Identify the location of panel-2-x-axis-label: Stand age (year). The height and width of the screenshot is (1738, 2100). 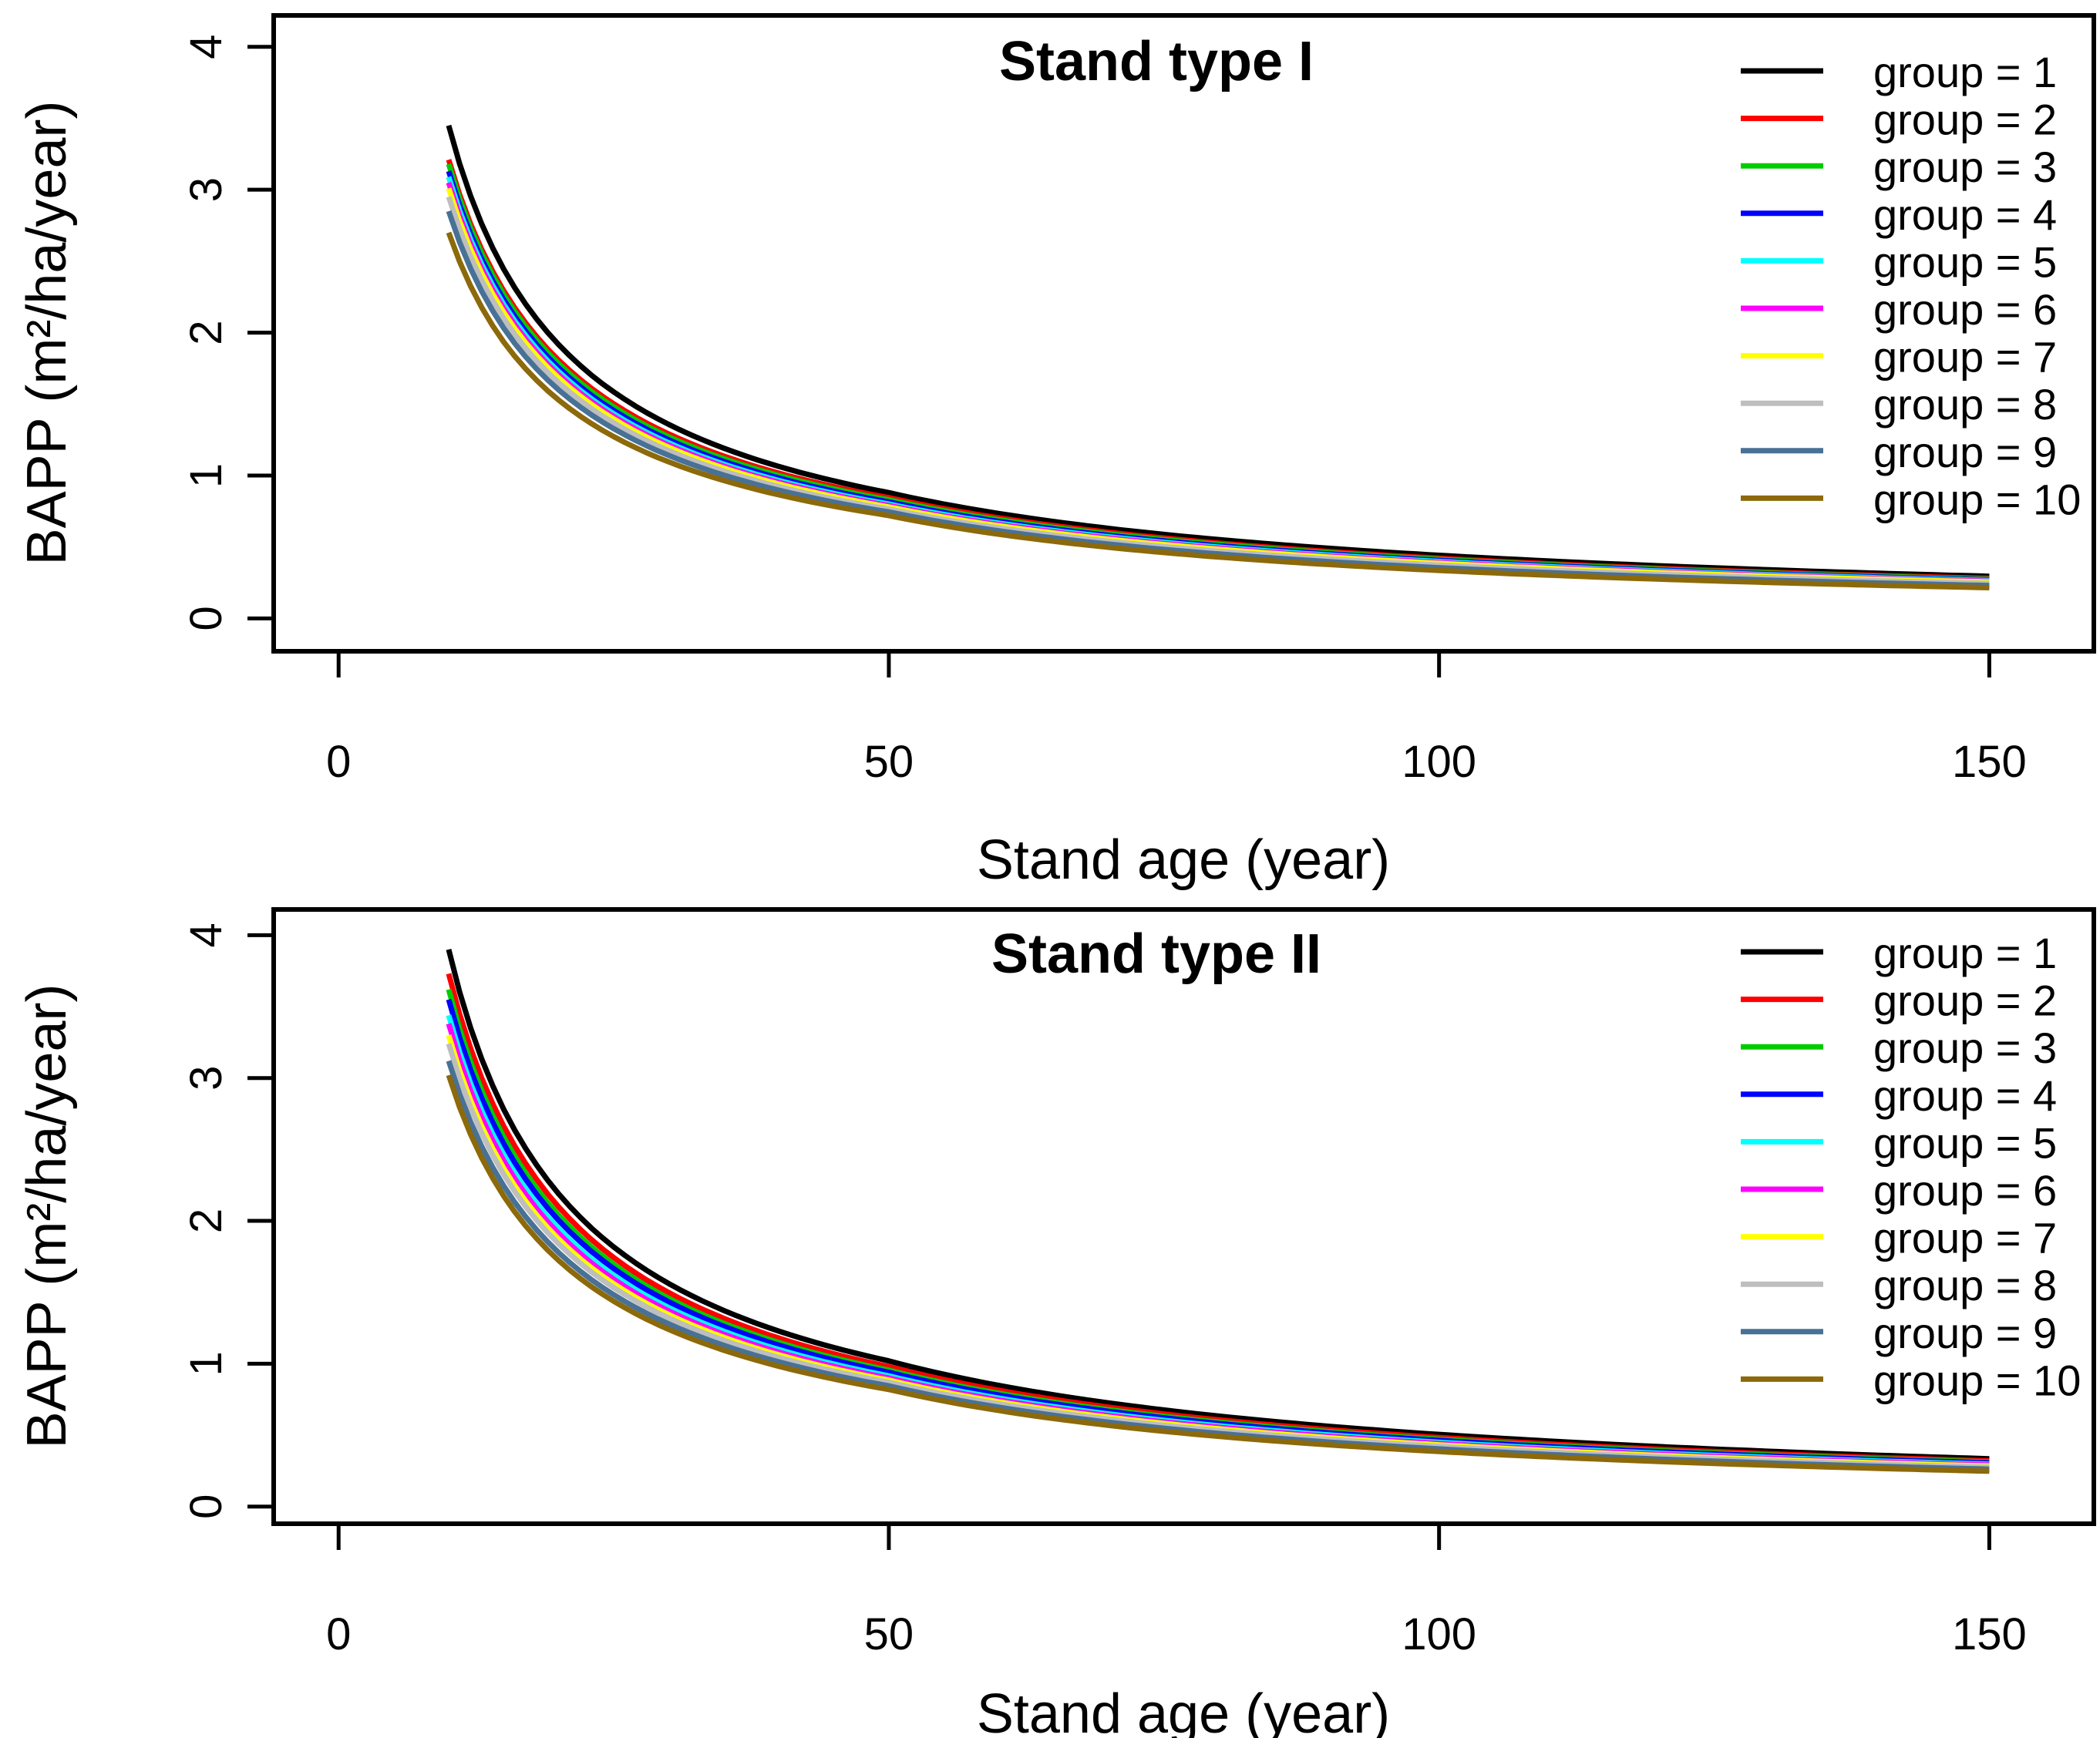
(1183, 1710).